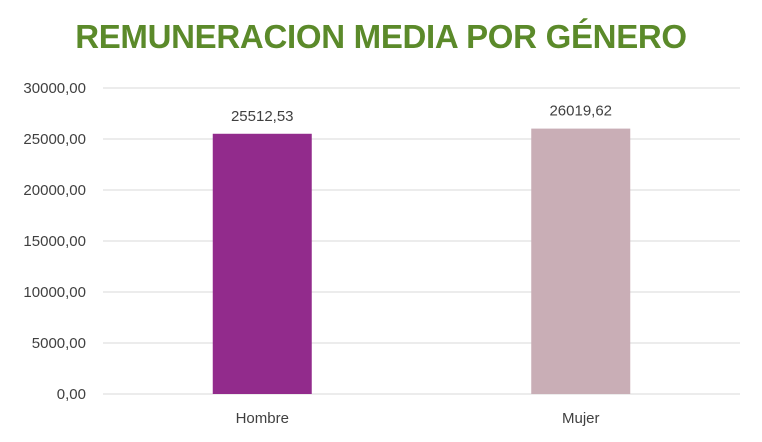 The height and width of the screenshot is (442, 762). Describe the element at coordinates (71, 394) in the screenshot. I see `y-tick-label: 0,00` at that location.